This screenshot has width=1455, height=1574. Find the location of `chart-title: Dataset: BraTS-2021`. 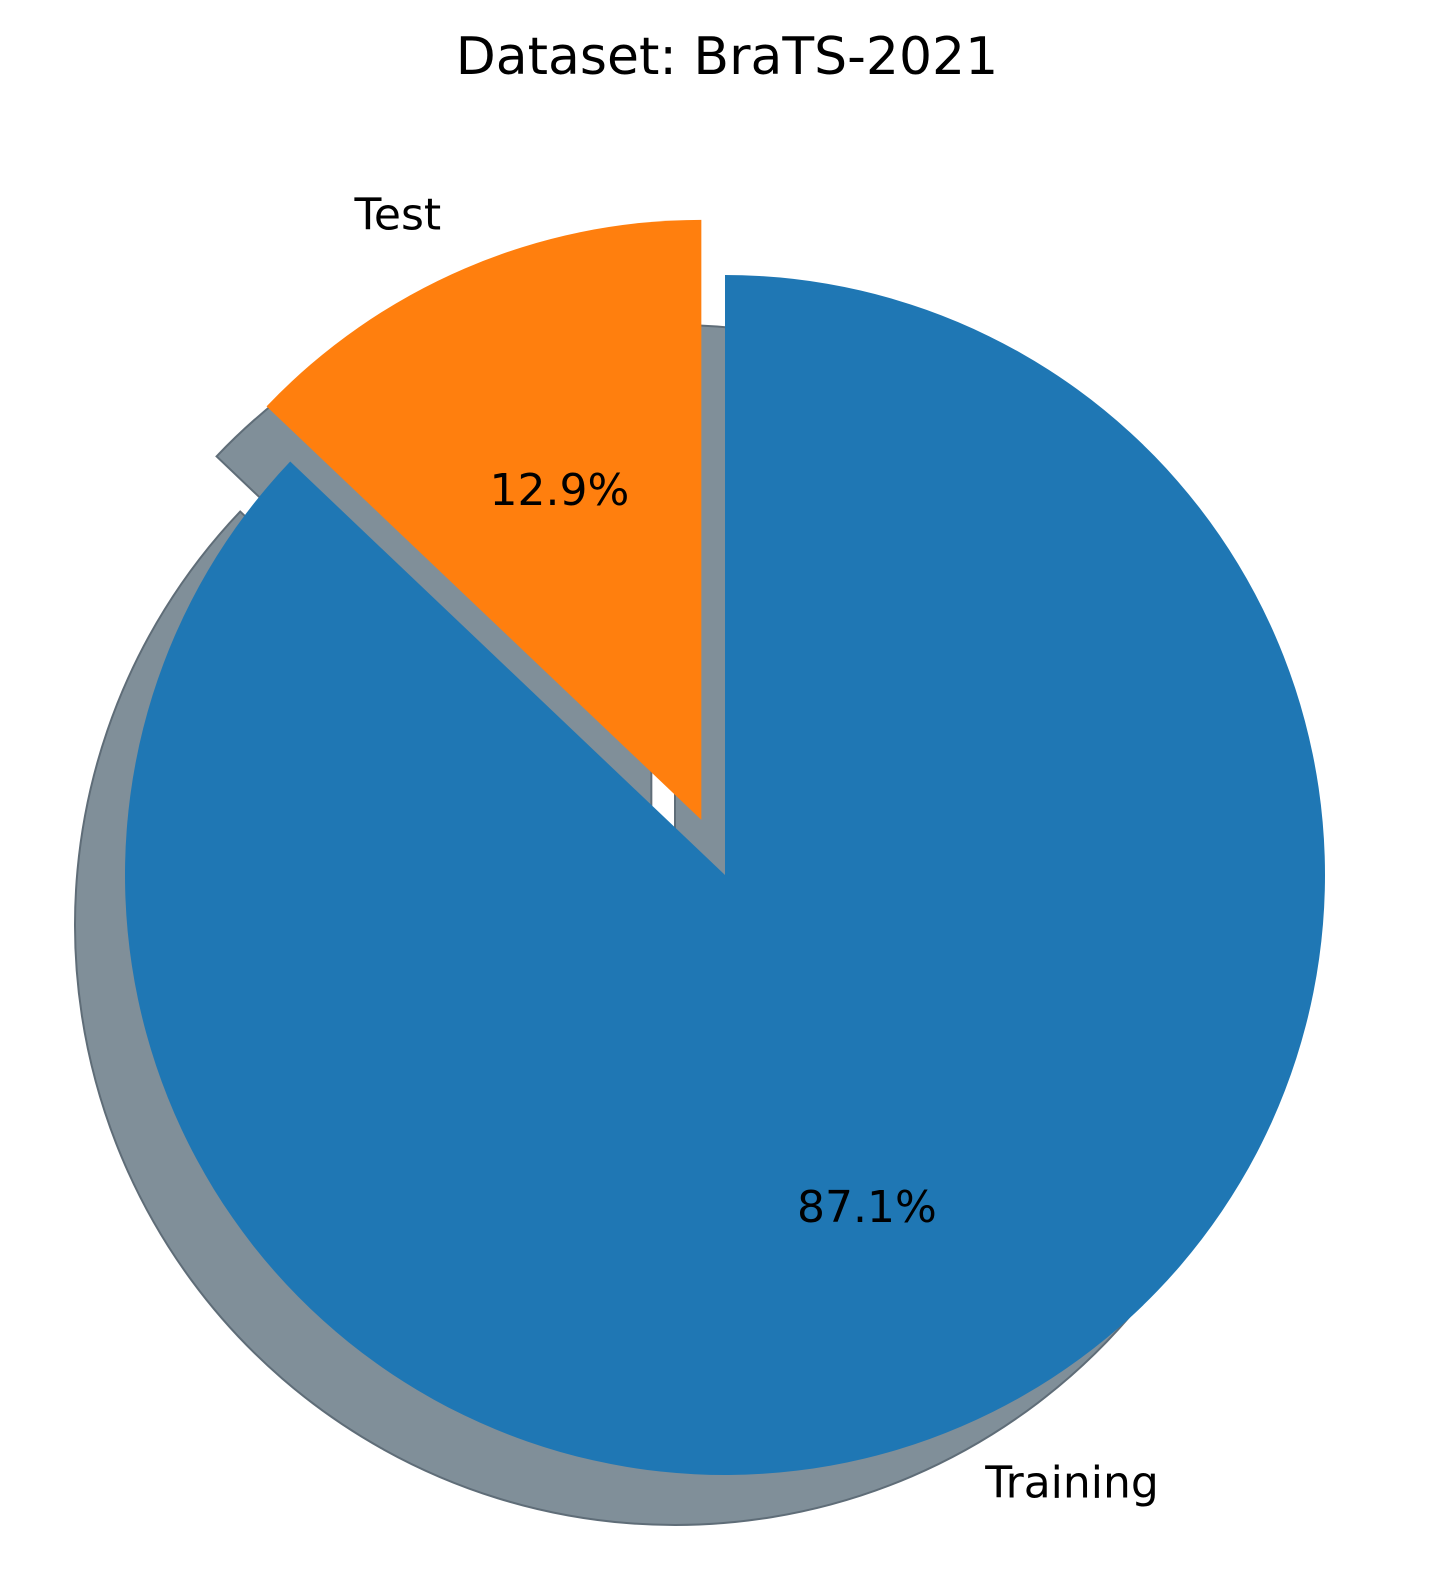

chart-title: Dataset: BraTS-2021 is located at coordinates (727, 57).